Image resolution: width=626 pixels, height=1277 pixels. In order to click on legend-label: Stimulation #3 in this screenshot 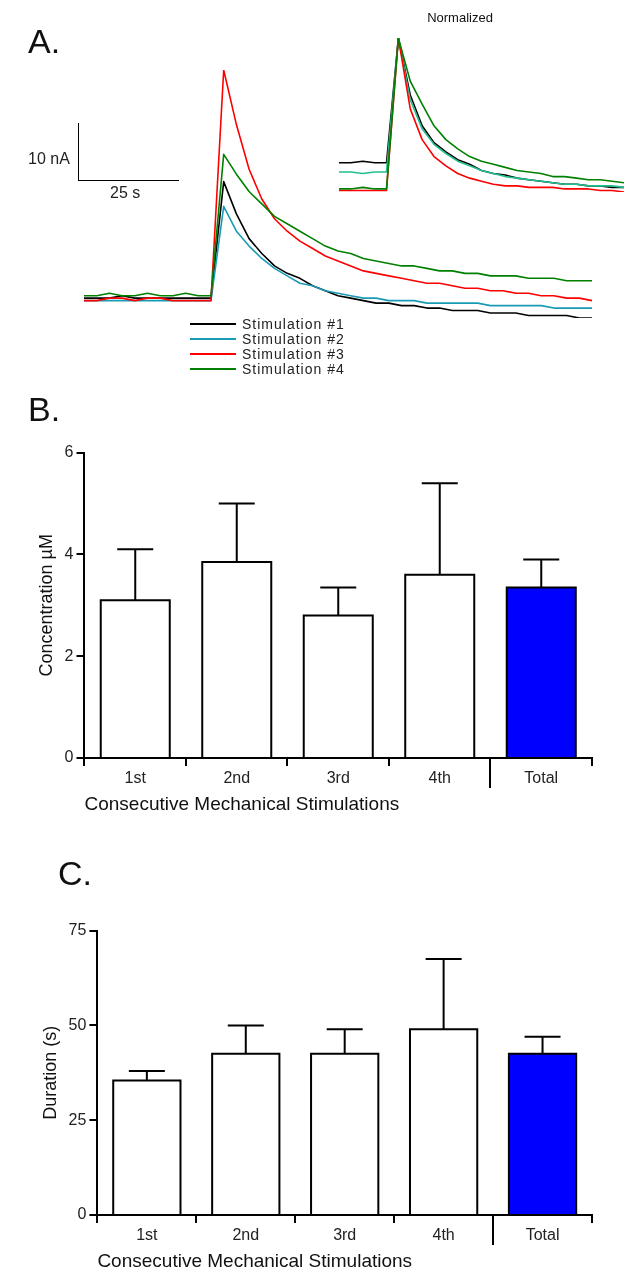, I will do `click(293, 353)`.